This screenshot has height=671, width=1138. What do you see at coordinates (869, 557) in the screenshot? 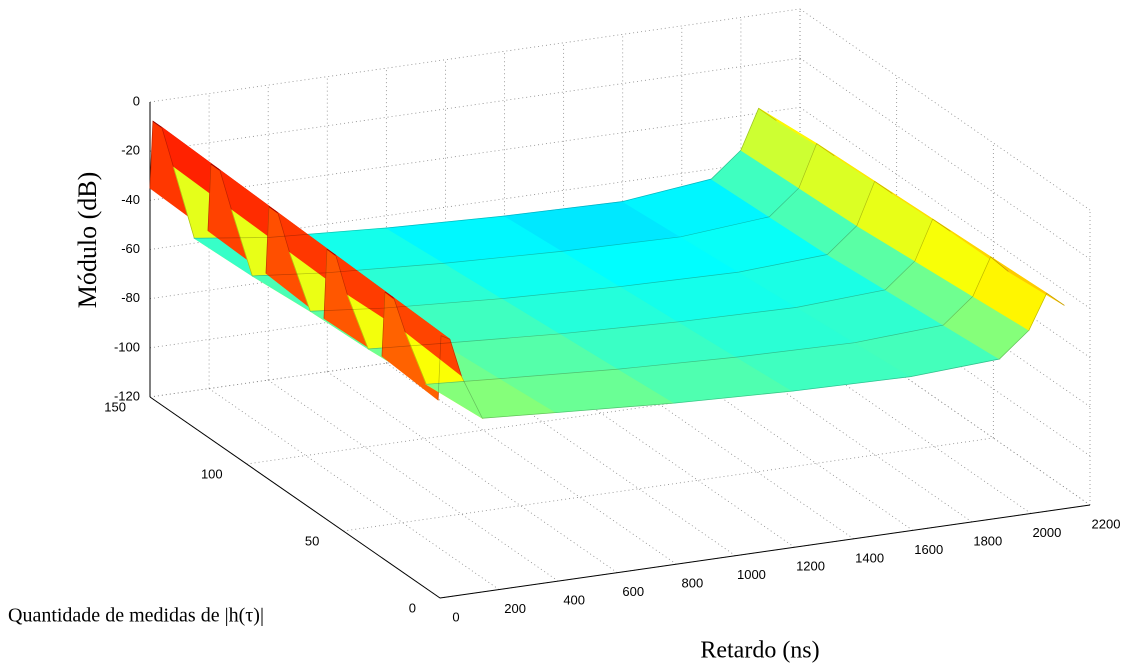
I see `x-tick-label: 1400` at bounding box center [869, 557].